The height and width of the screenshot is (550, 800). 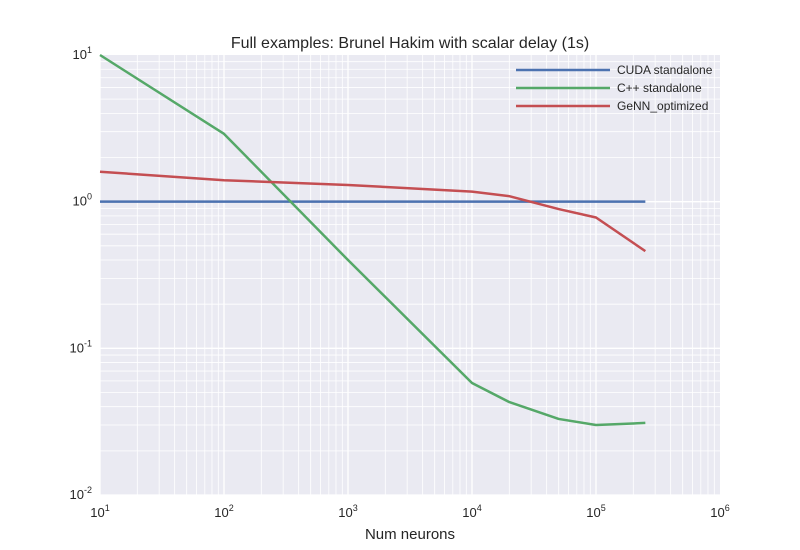 What do you see at coordinates (409, 511) in the screenshot?
I see `x-tick-labels: 10¹ 10² 10³ 10⁴ 10⁵ 10⁶` at bounding box center [409, 511].